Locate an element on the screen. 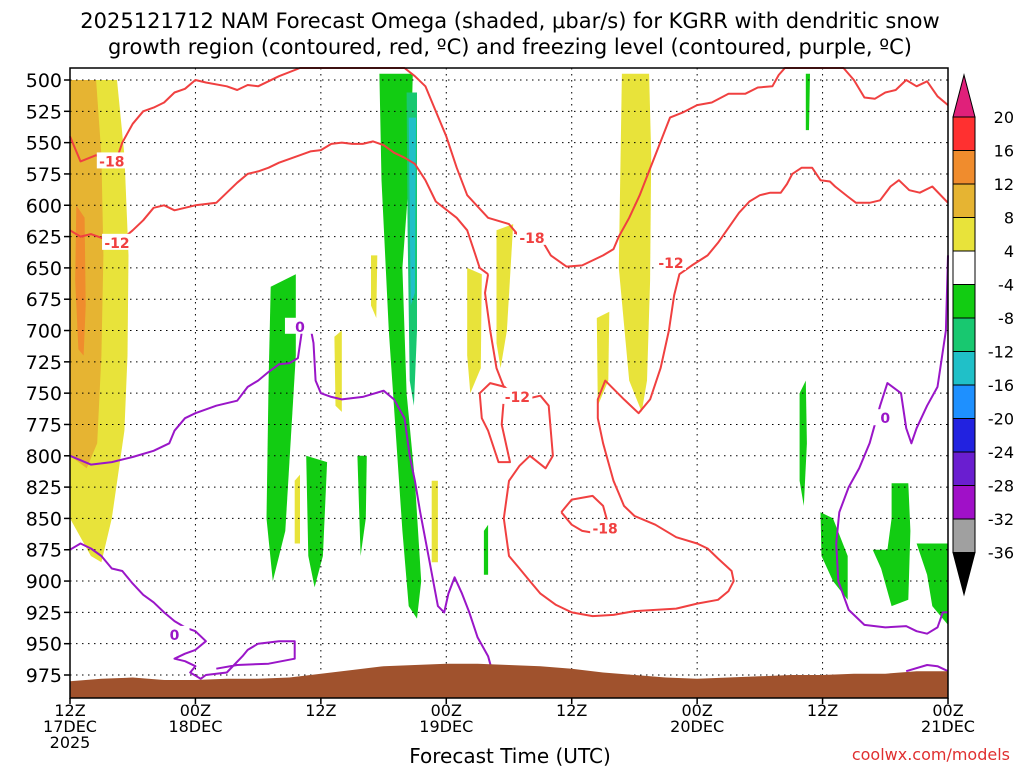  freezing-level-bottom-left-label: 0 is located at coordinates (175, 636).